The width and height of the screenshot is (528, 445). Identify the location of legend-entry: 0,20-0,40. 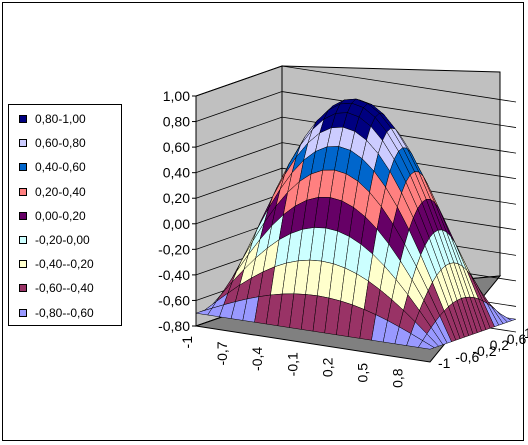
(69, 192).